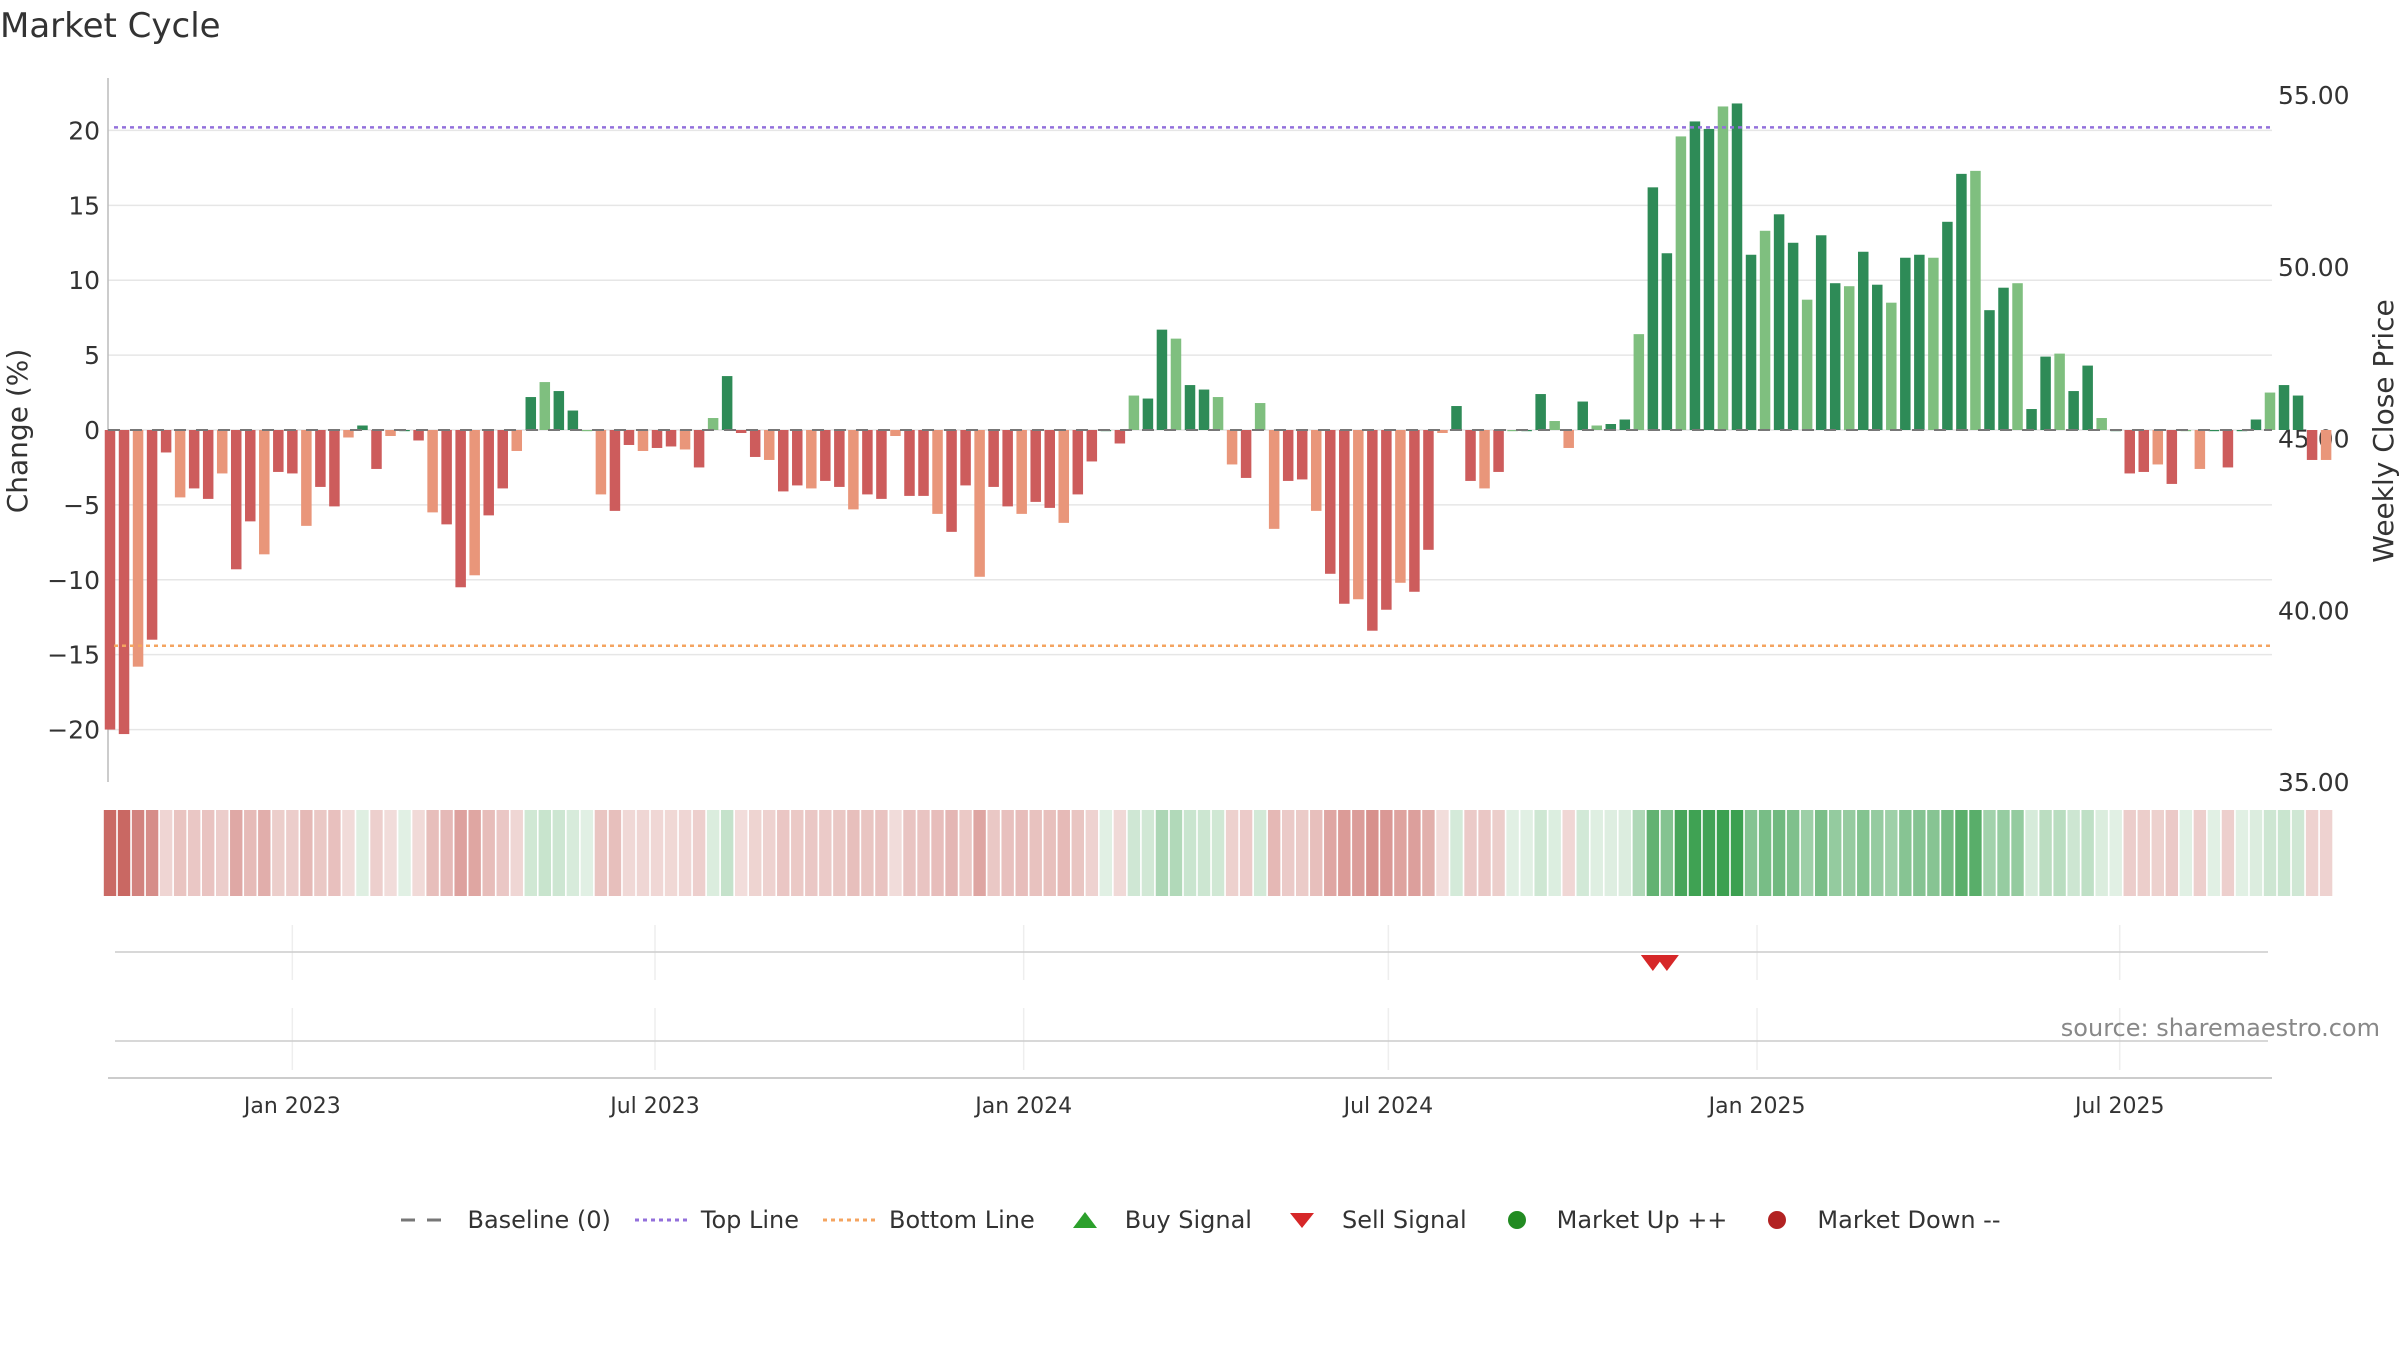 The image size is (2400, 1350). I want to click on cycle-heatmap-strip, so click(1218, 853).